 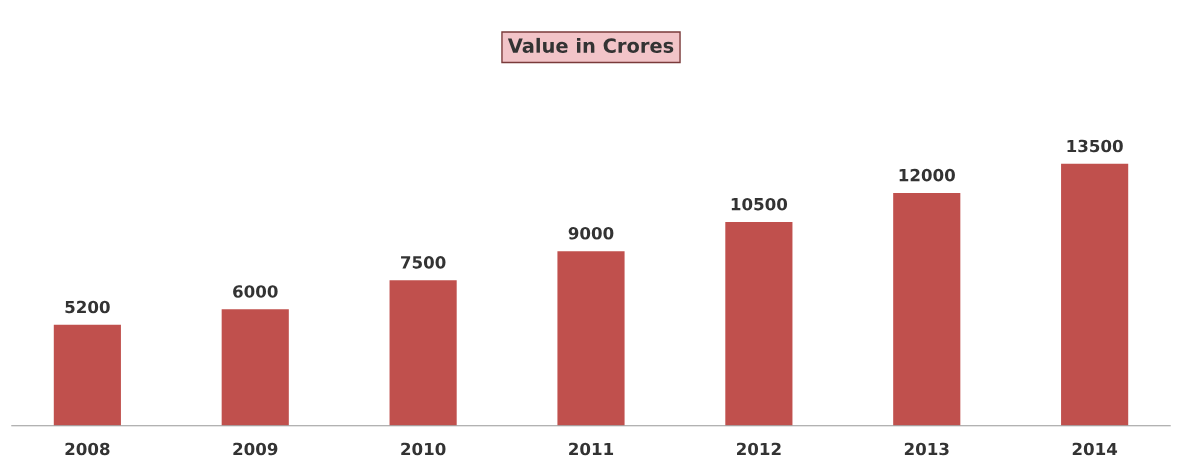 What do you see at coordinates (423, 449) in the screenshot?
I see `x-tick-label: 2010` at bounding box center [423, 449].